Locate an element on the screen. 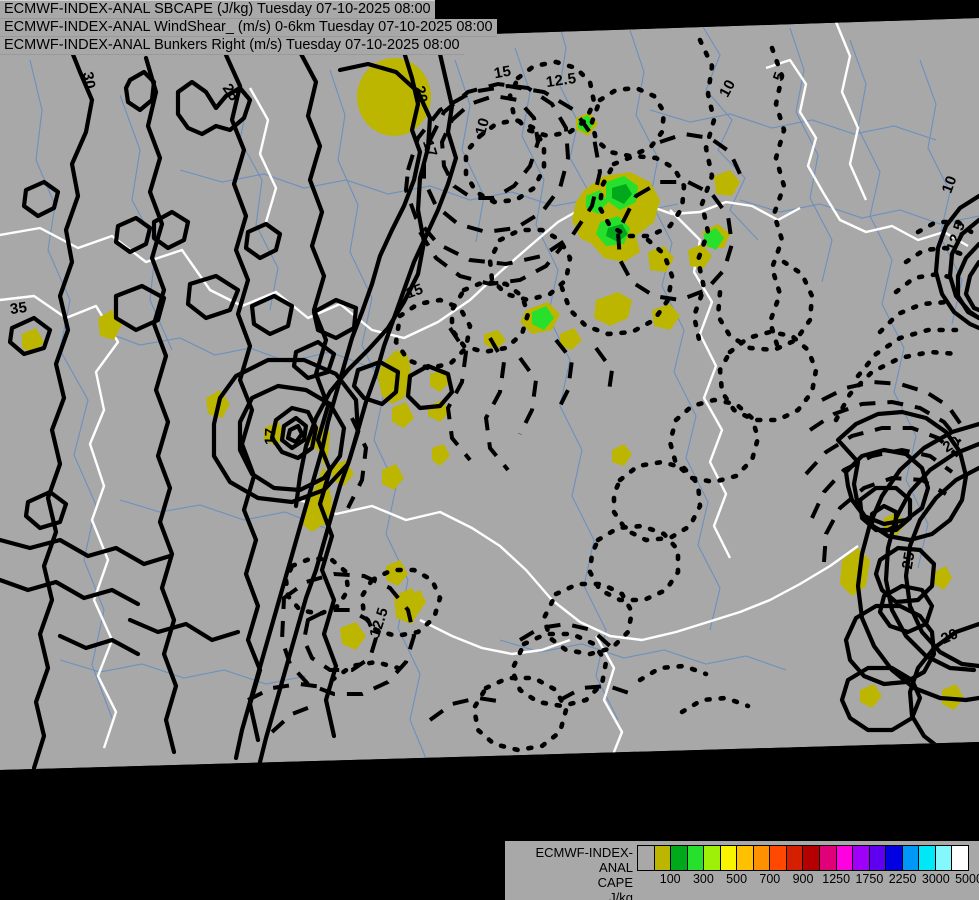  legend-tick-1750: 1750 is located at coordinates (869, 879).